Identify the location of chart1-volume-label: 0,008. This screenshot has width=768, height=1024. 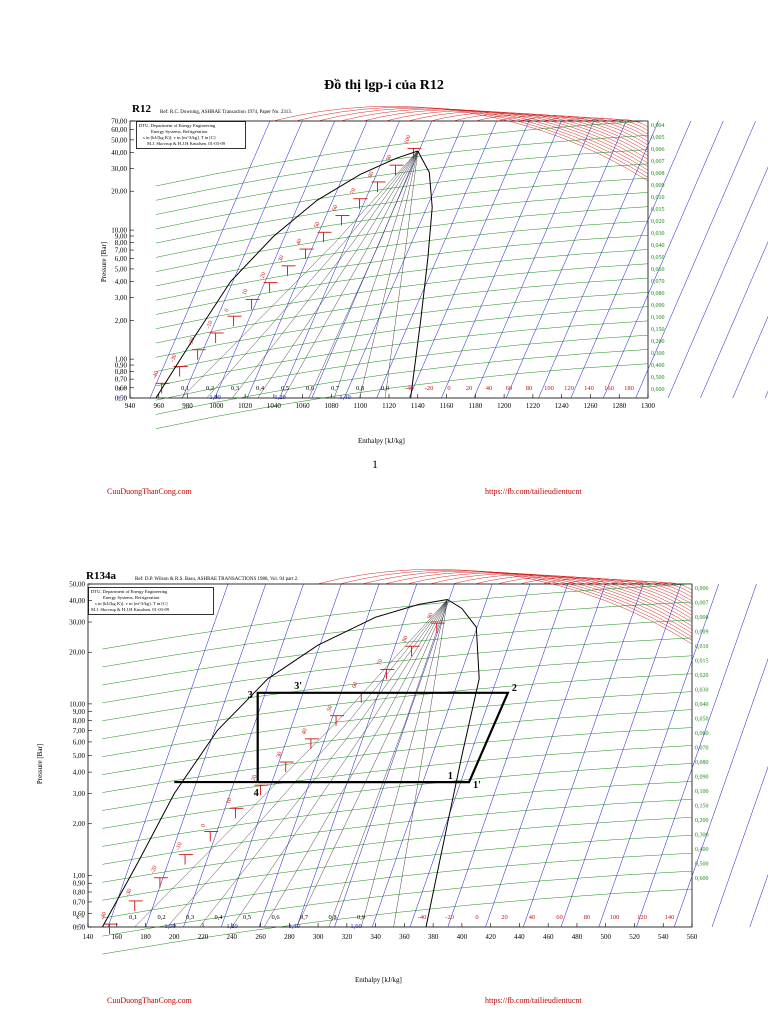
(658, 174).